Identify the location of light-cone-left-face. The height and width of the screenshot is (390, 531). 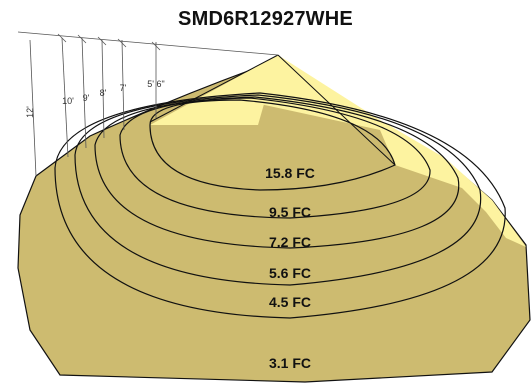
(214, 90).